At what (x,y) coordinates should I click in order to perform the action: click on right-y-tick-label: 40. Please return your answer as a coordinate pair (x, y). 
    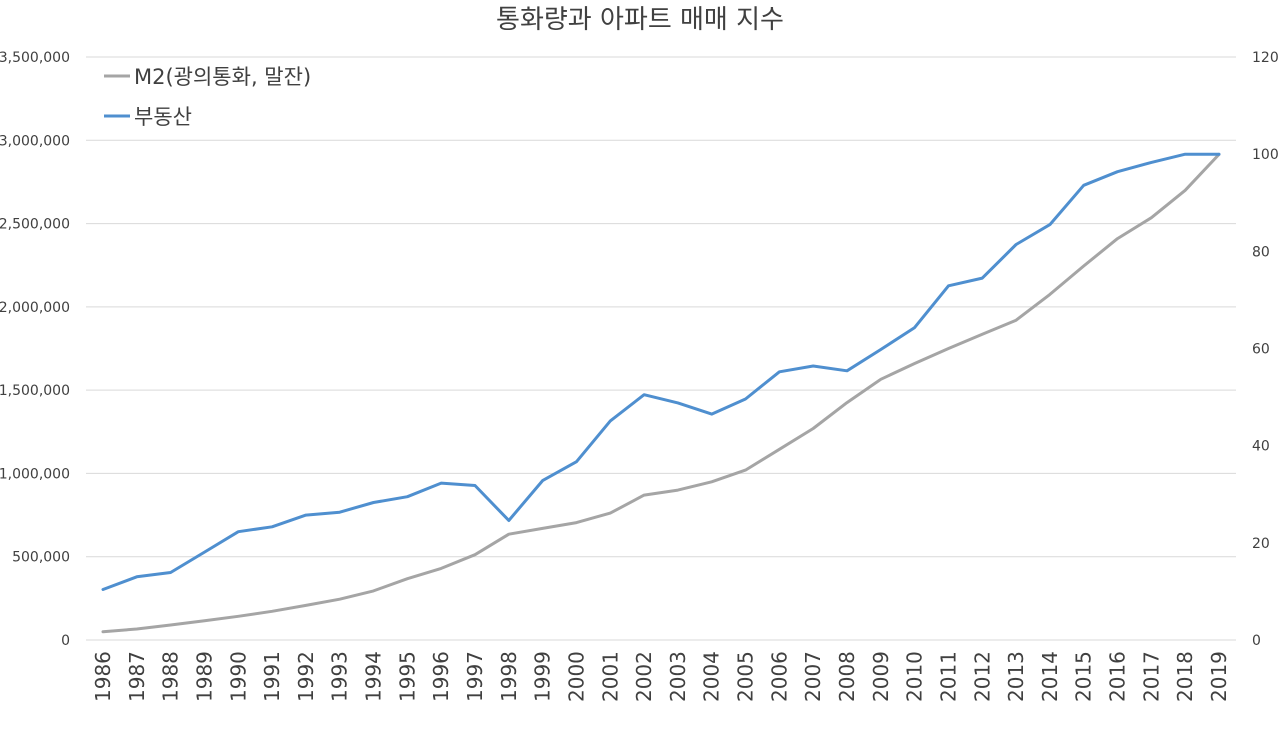
    Looking at the image, I should click on (1261, 447).